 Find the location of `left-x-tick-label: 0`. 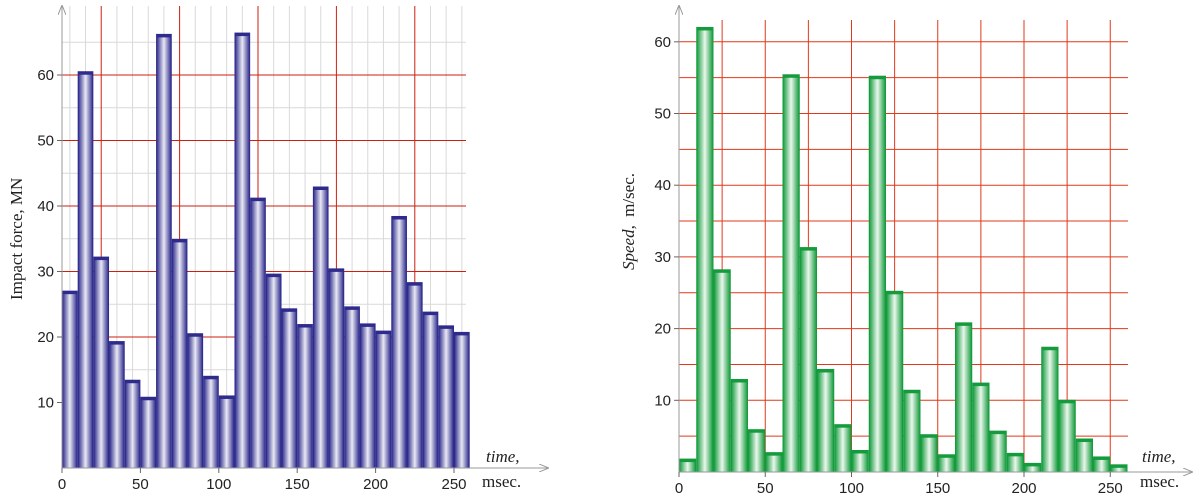

left-x-tick-label: 0 is located at coordinates (62, 484).